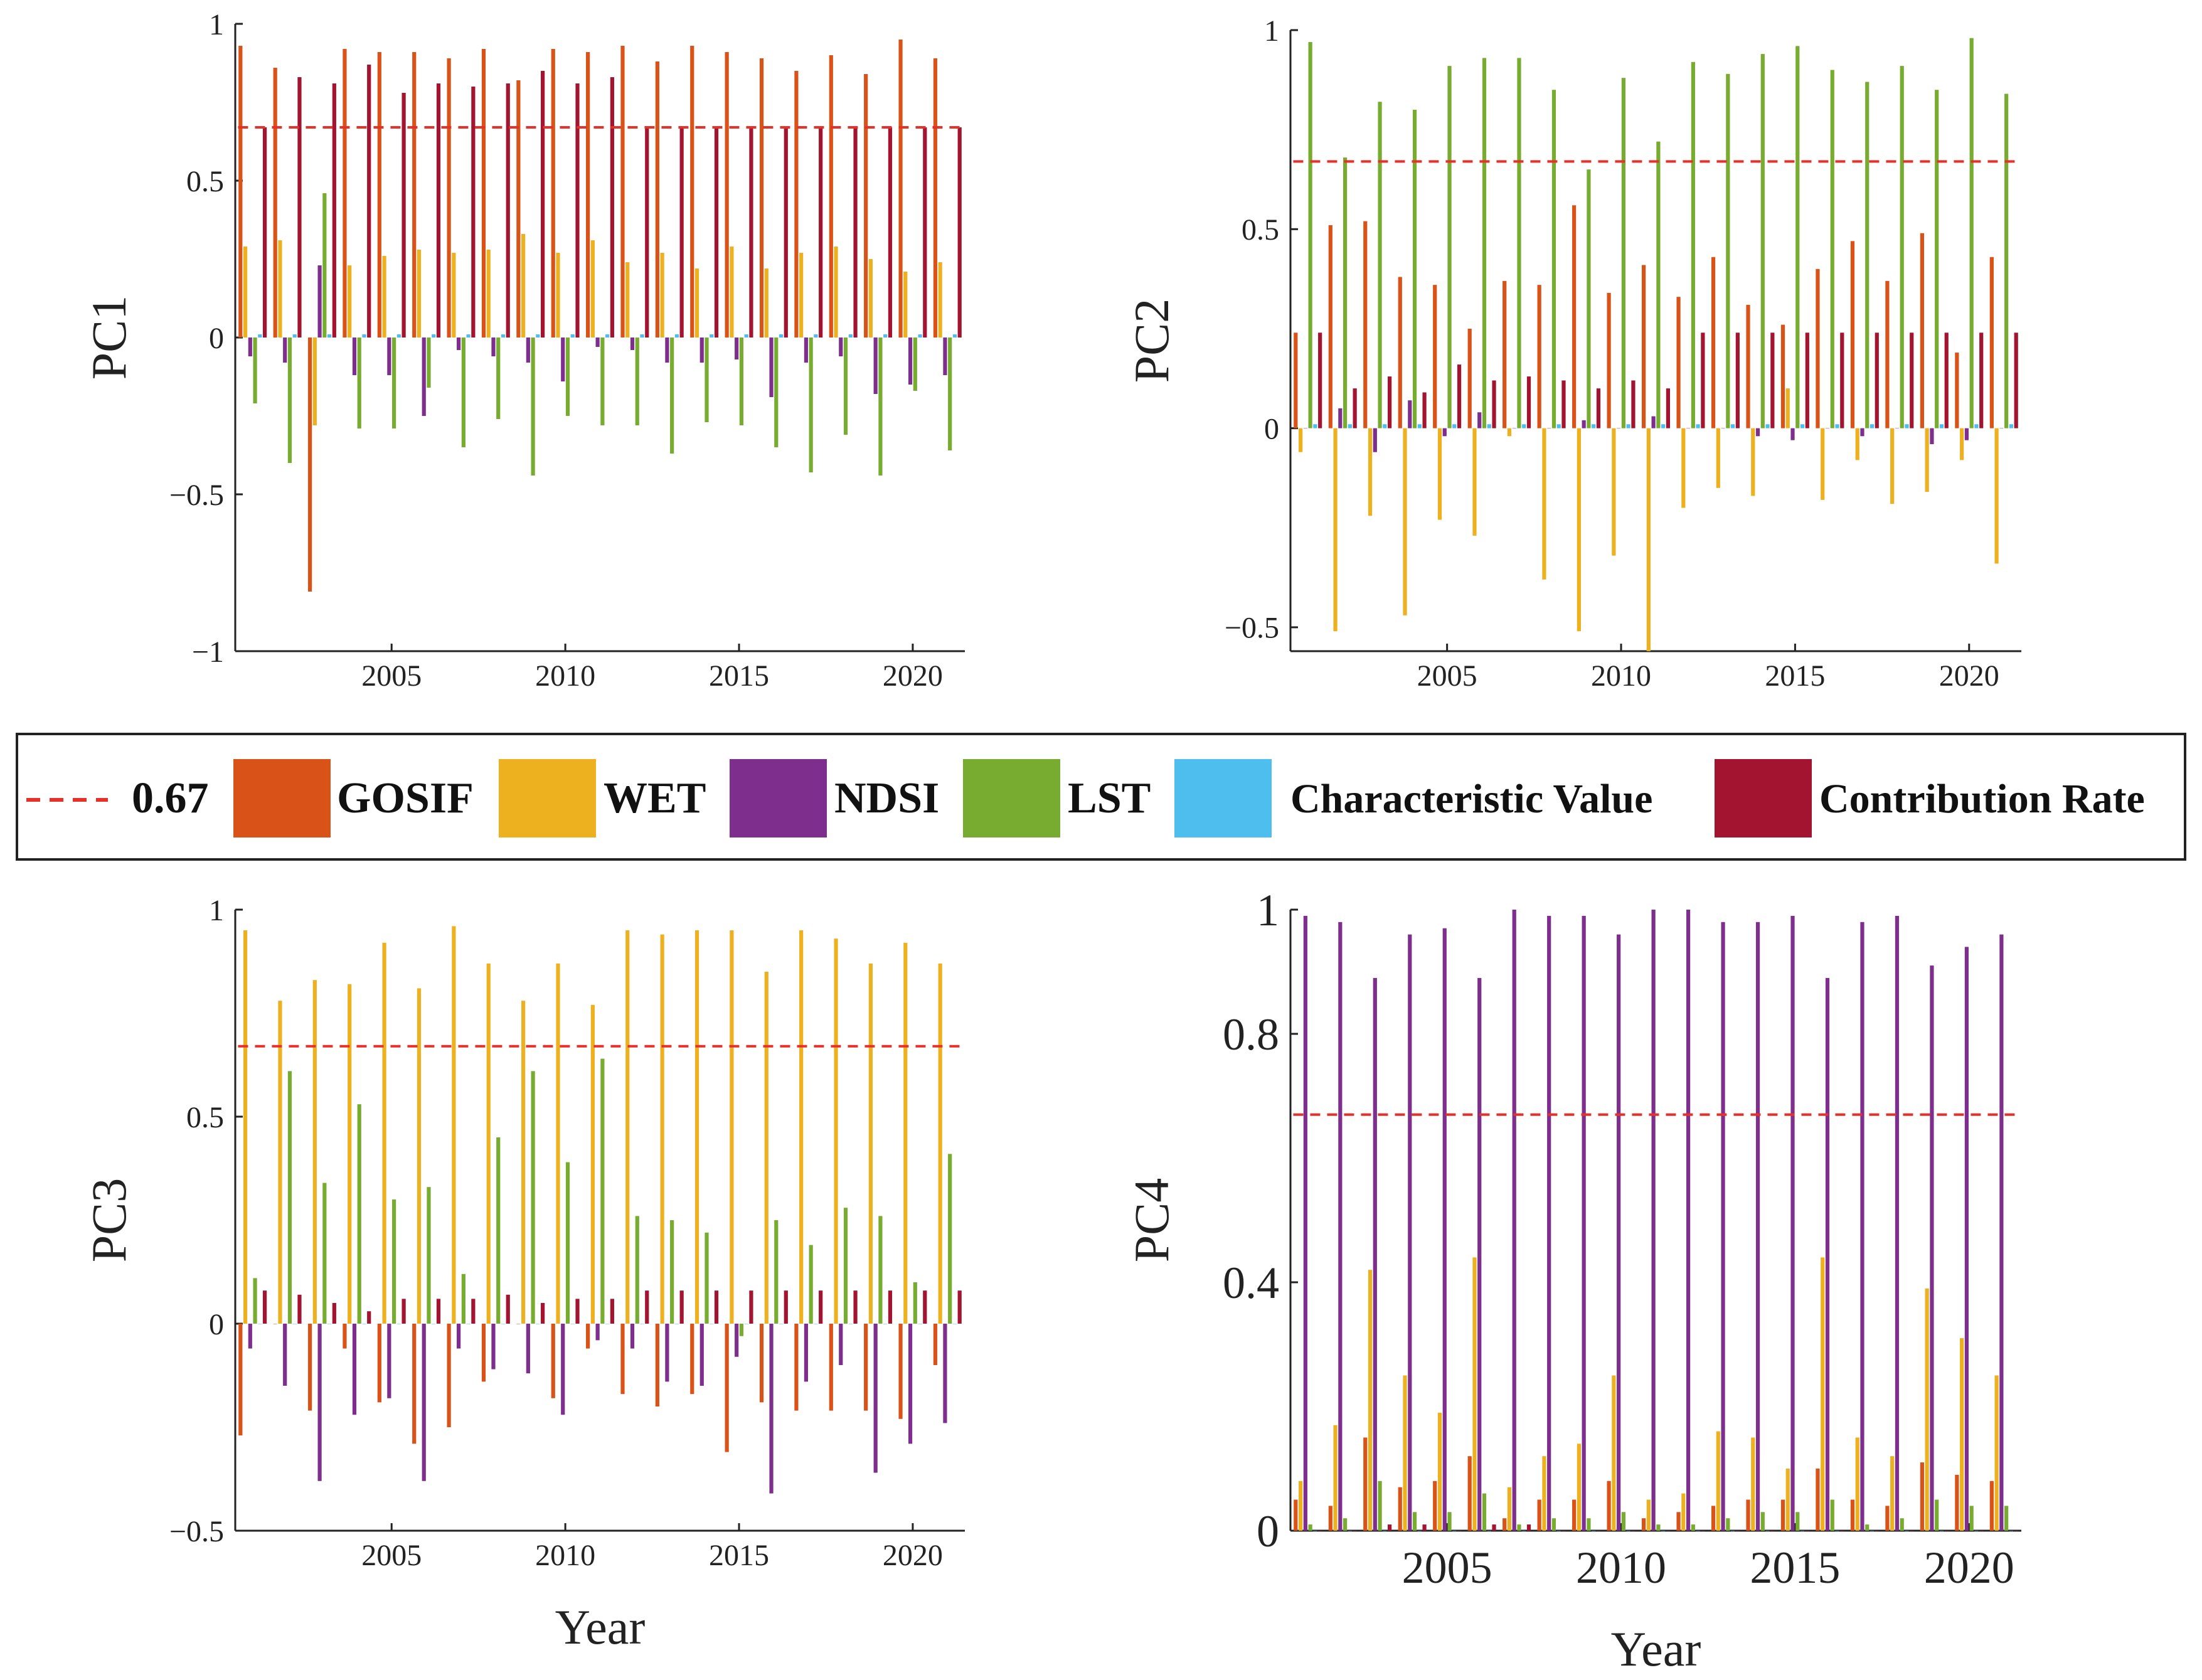  I want to click on panel-pc4-bar-lst-2005, so click(1449, 1521).